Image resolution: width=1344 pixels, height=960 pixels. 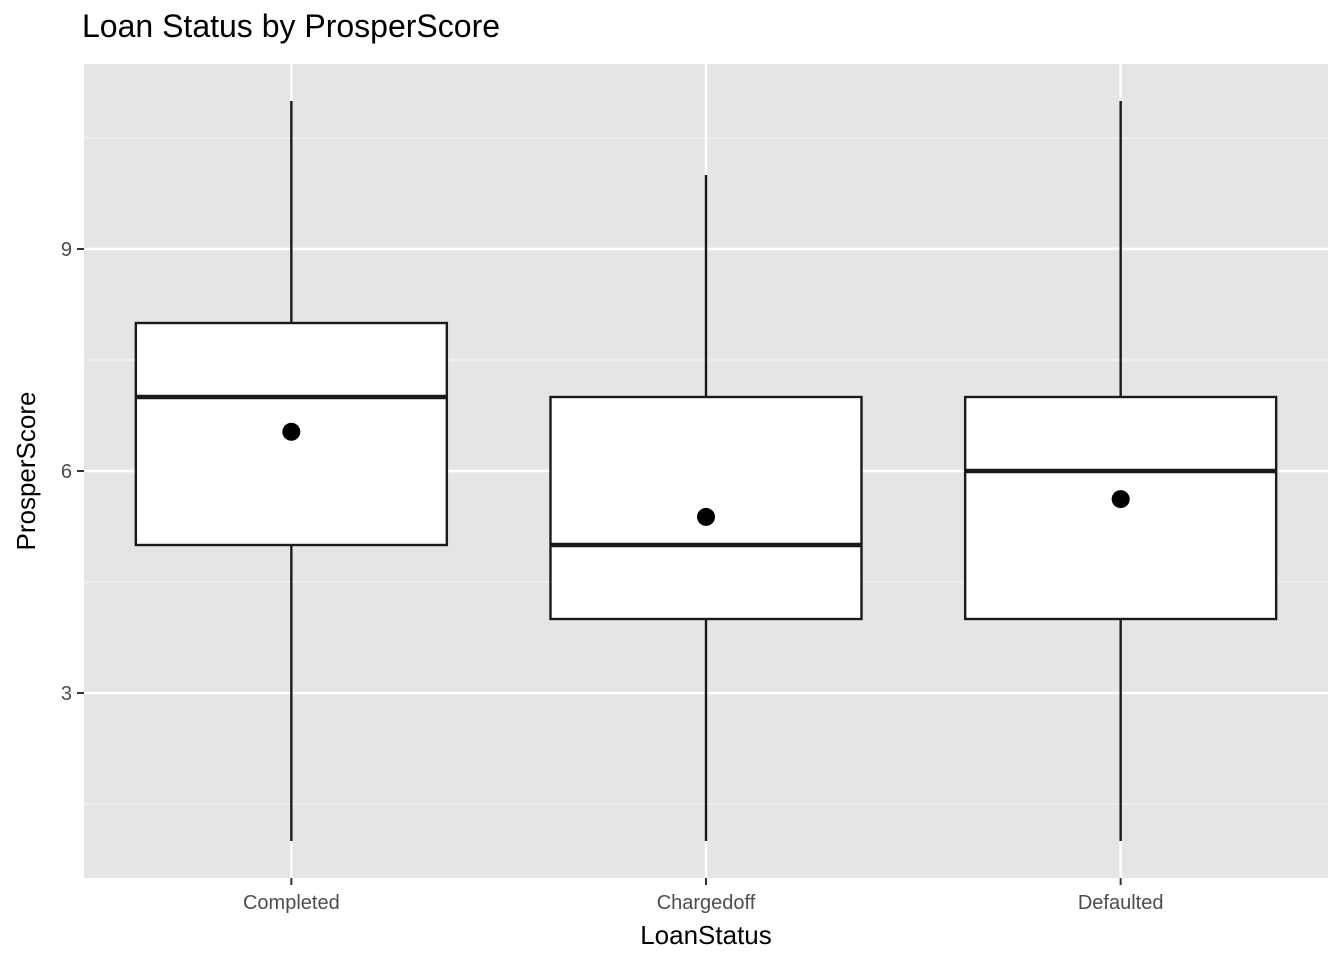 I want to click on x-tick-label: Completed, so click(x=291, y=903).